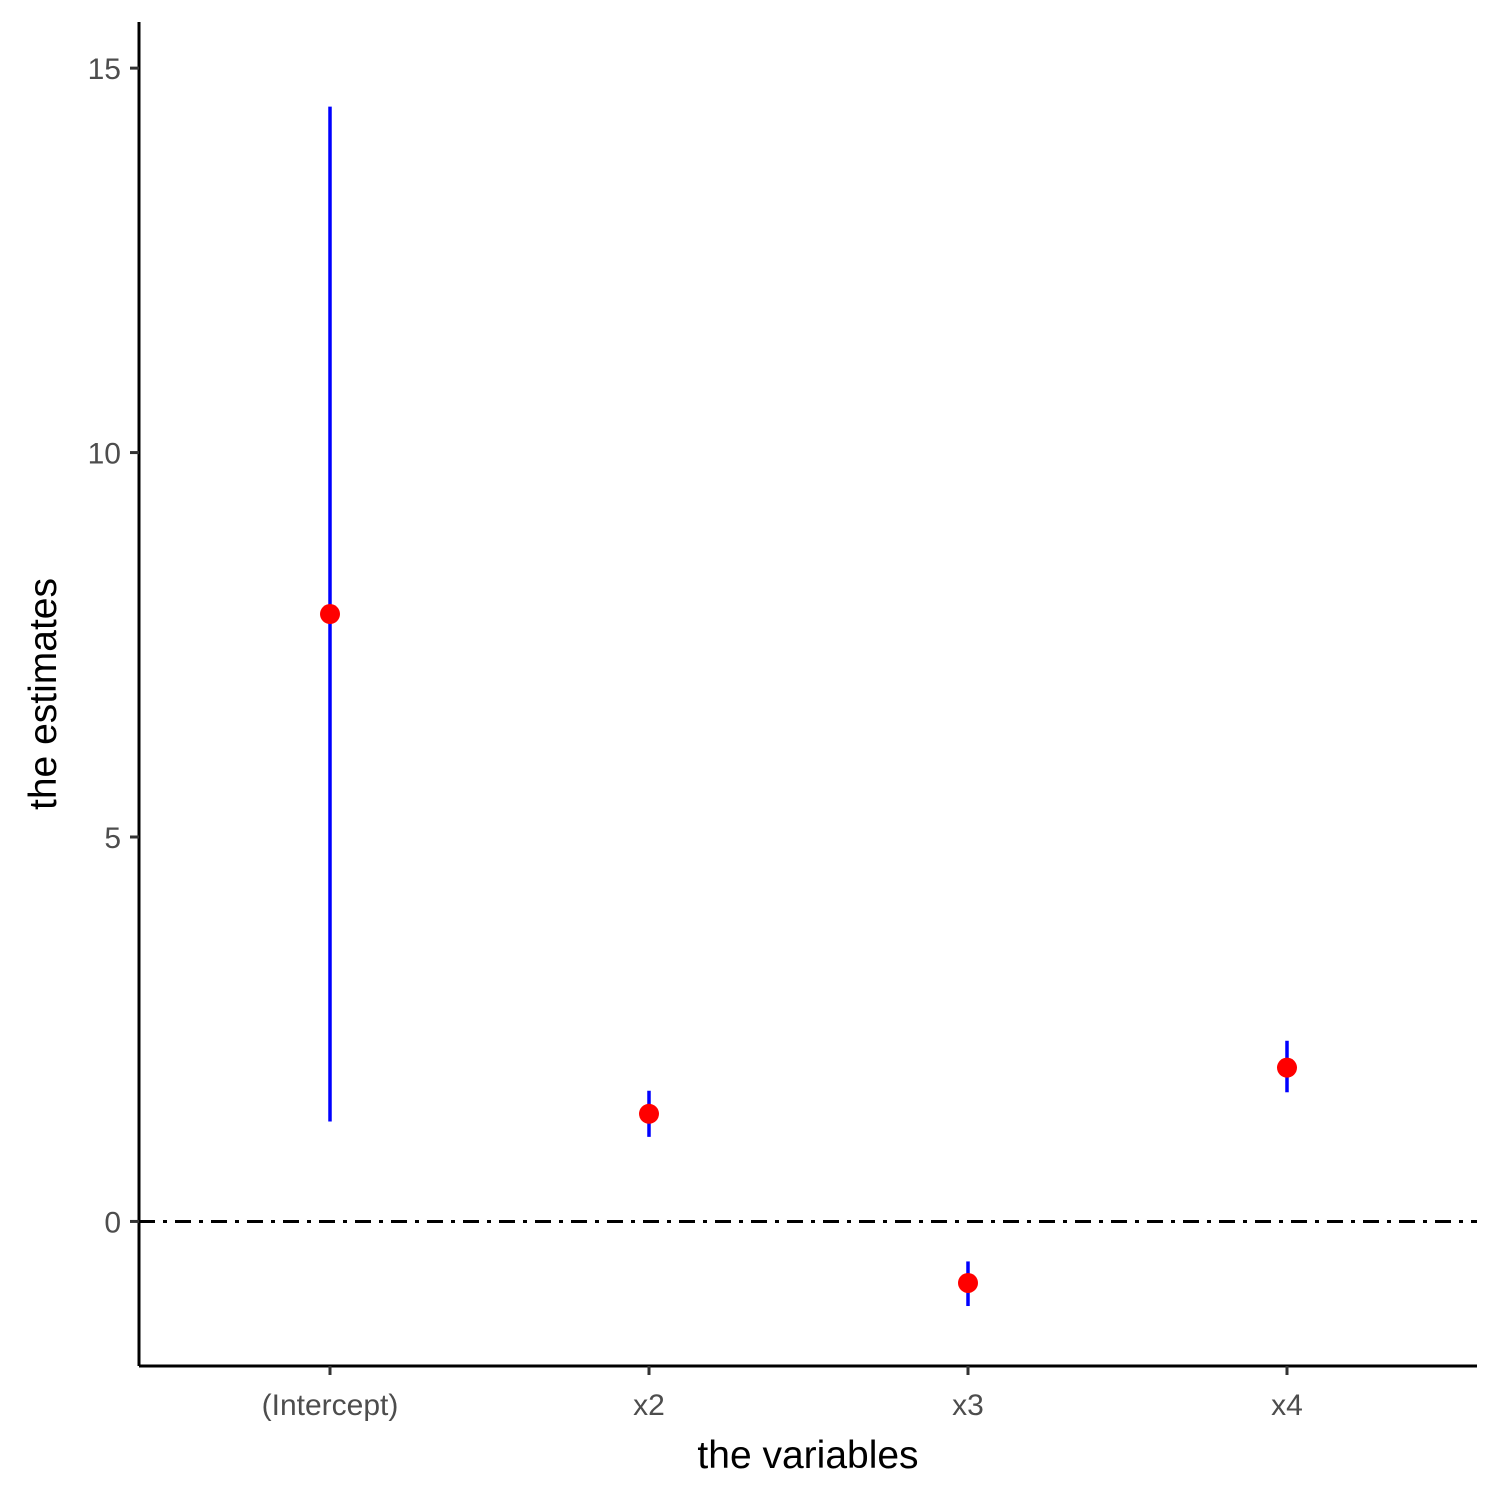  I want to click on y-tick-label-1: 5, so click(112, 838).